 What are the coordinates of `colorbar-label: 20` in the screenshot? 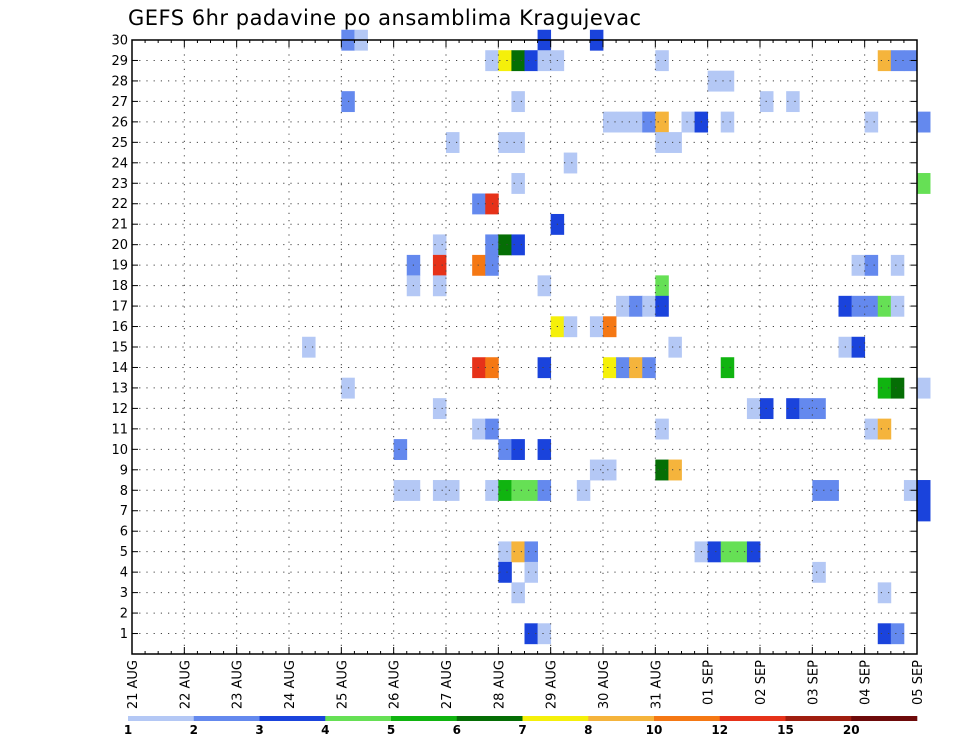 It's located at (851, 730).